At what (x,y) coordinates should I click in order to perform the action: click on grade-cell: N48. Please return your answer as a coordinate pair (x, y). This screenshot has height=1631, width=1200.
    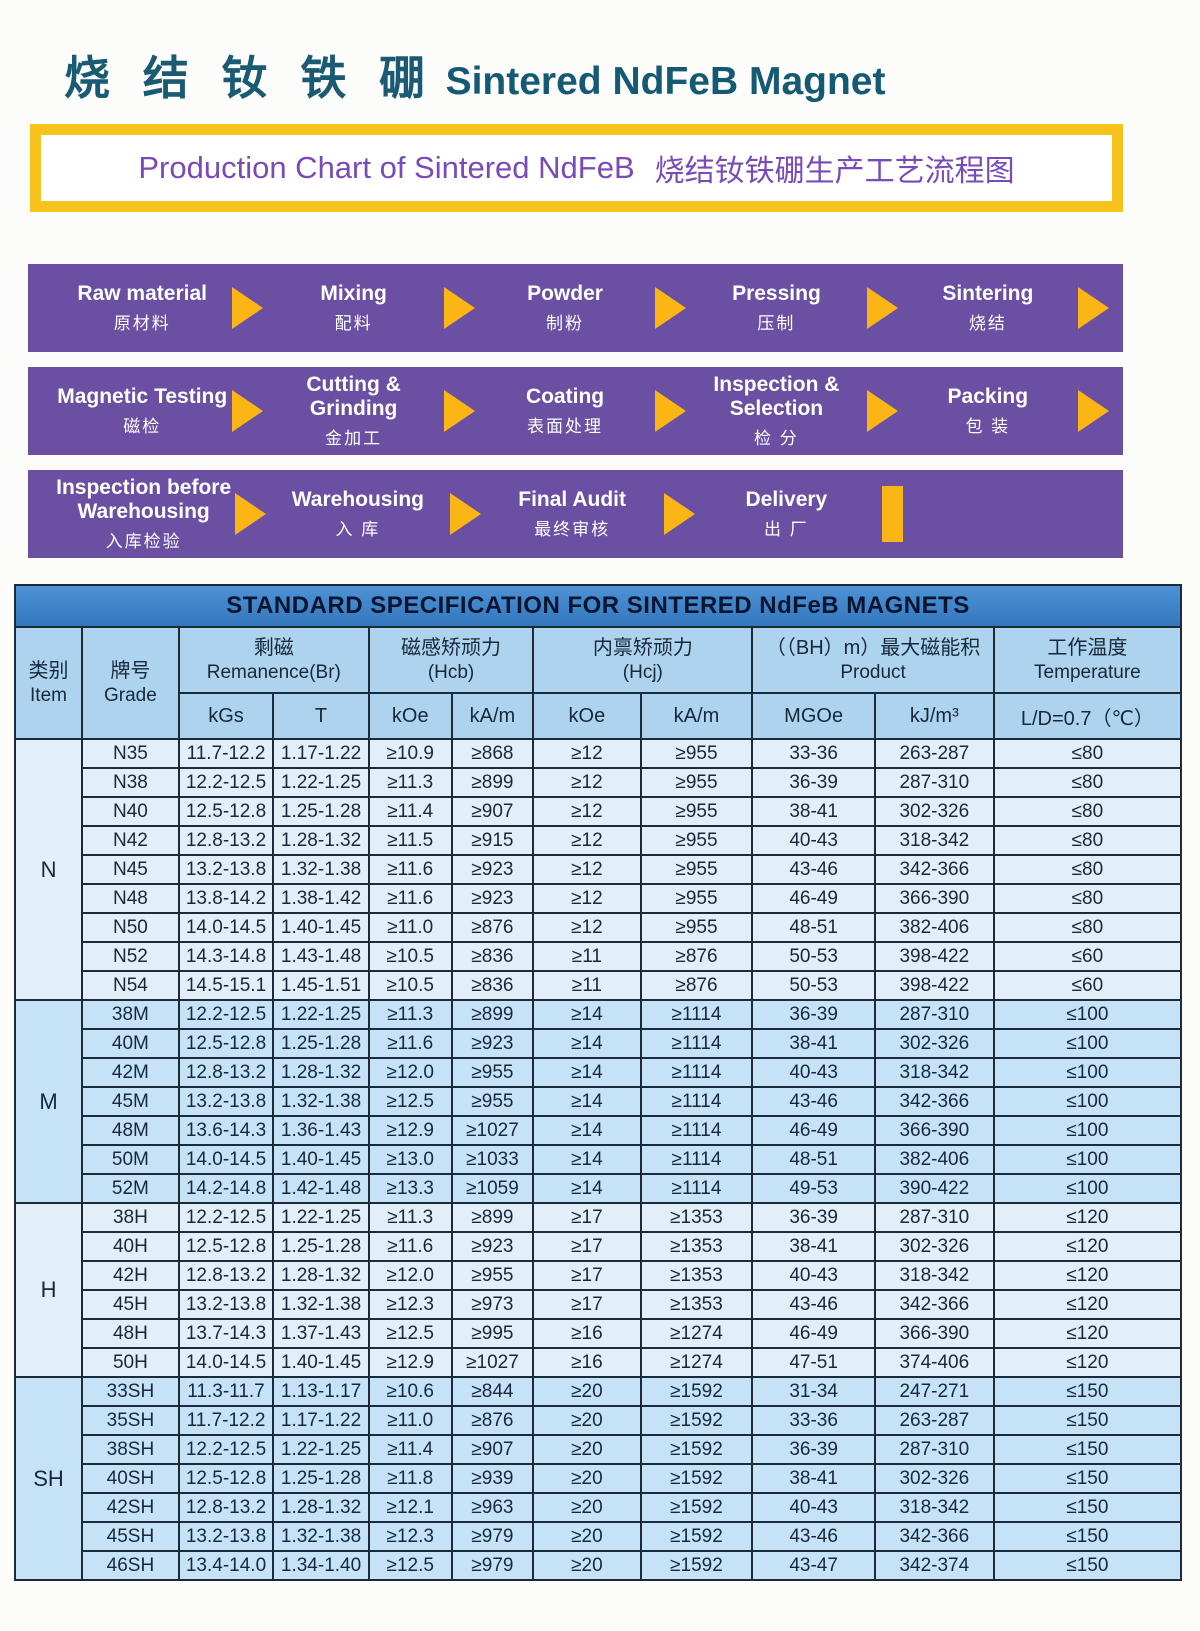
    Looking at the image, I should click on (130, 898).